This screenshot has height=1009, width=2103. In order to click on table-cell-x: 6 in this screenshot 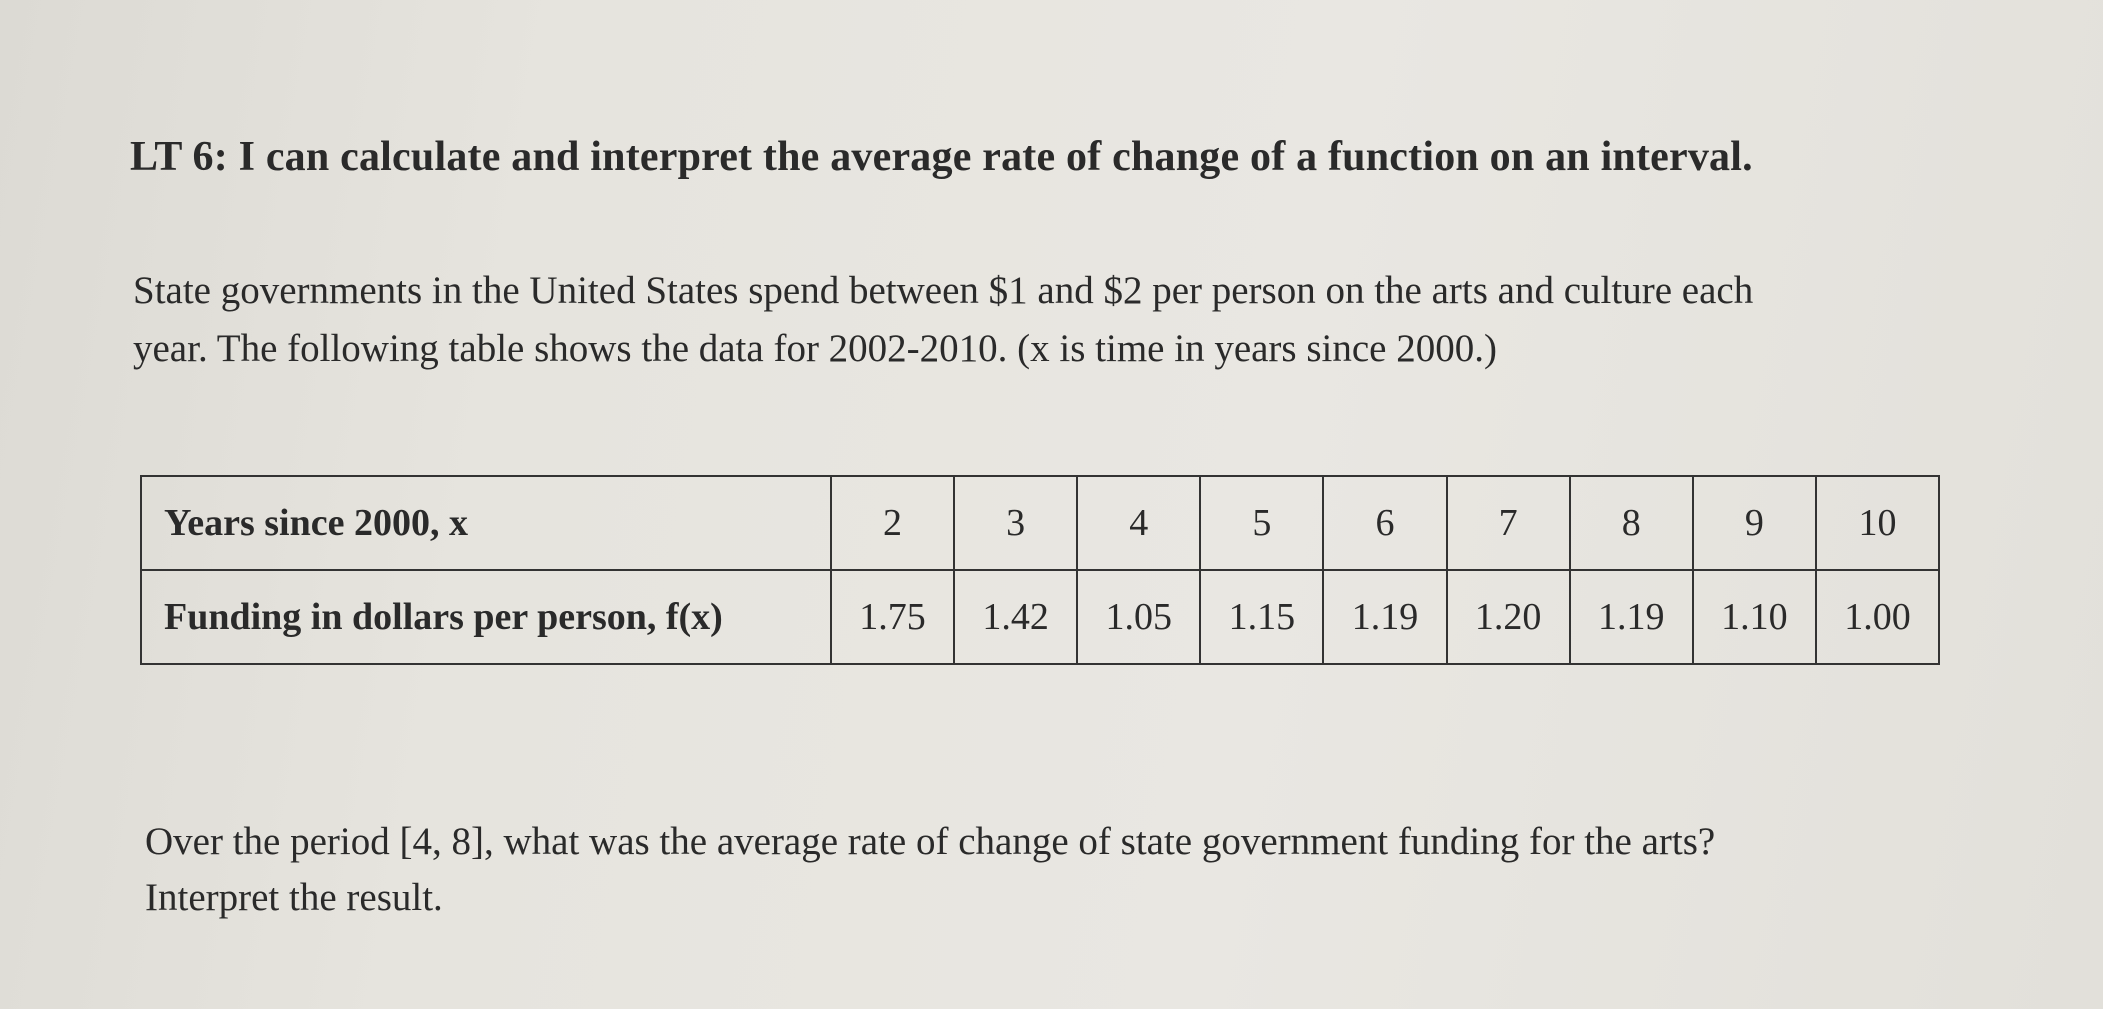, I will do `click(1385, 523)`.